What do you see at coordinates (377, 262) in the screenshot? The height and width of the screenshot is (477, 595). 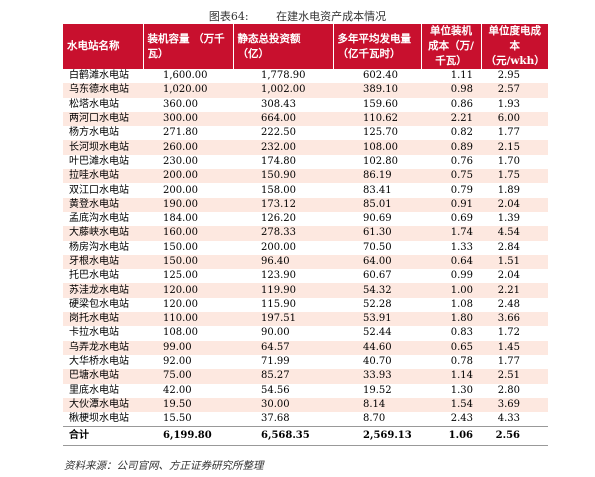 I see `cell-generation: 64.00` at bounding box center [377, 262].